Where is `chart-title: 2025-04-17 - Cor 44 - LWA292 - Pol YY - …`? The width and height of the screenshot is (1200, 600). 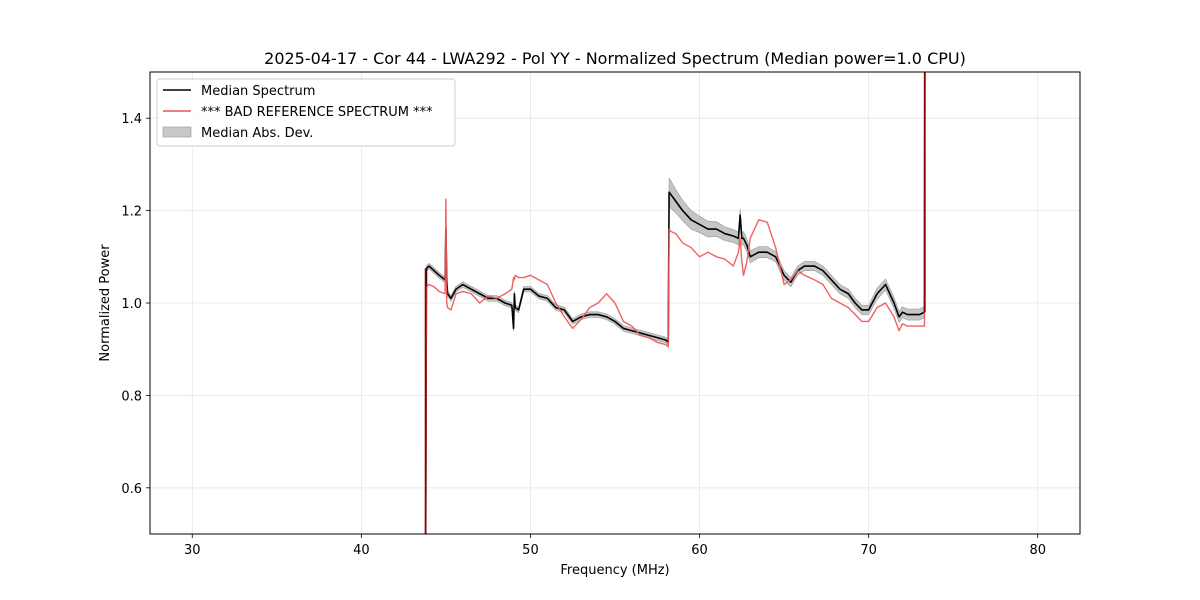
chart-title: 2025-04-17 - Cor 44 - LWA292 - Pol YY - … is located at coordinates (615, 58).